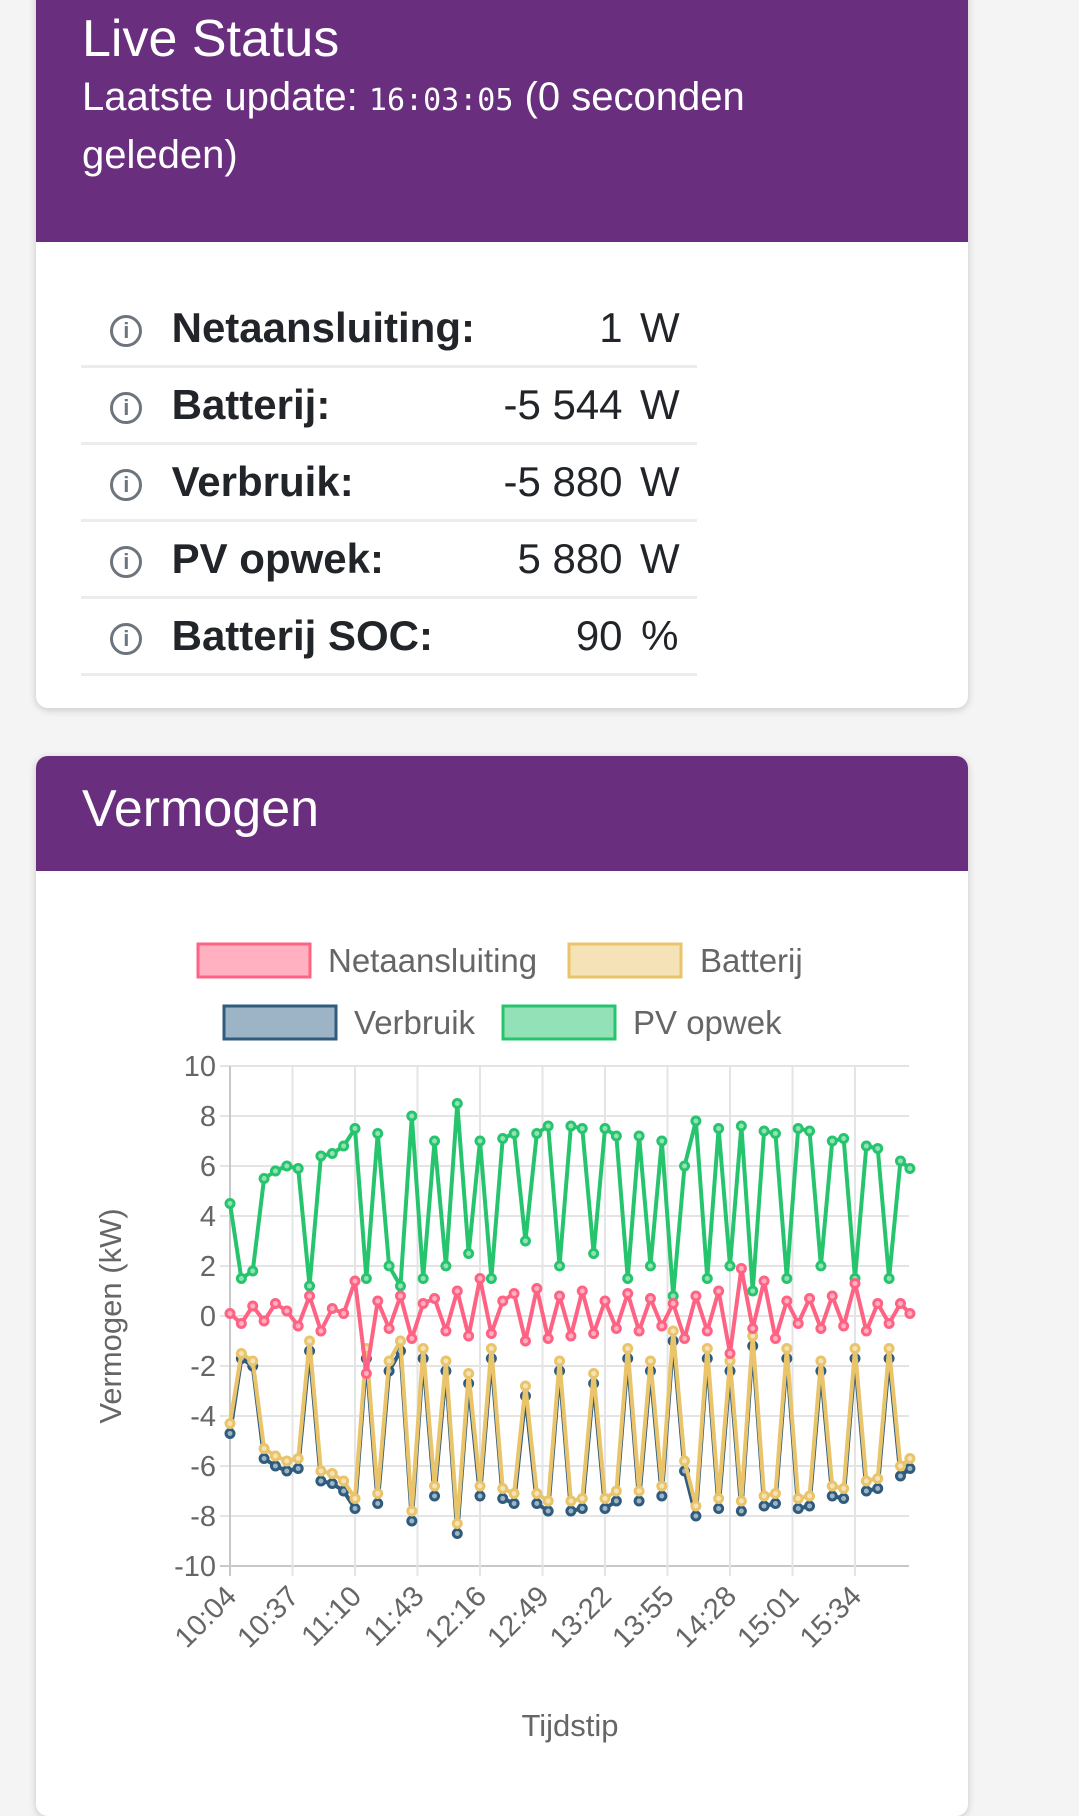 This screenshot has height=1816, width=1079. What do you see at coordinates (349, 1022) in the screenshot?
I see `legend-item: Verbruik` at bounding box center [349, 1022].